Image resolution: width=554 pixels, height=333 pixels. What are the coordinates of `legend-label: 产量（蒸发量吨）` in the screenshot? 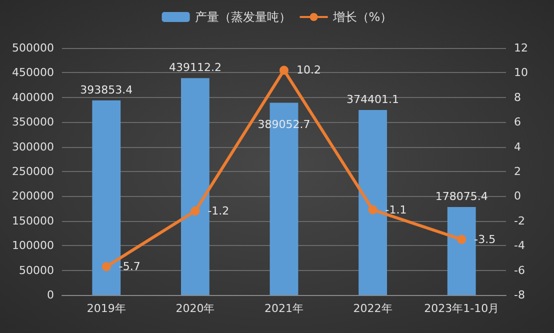 It's located at (242, 17).